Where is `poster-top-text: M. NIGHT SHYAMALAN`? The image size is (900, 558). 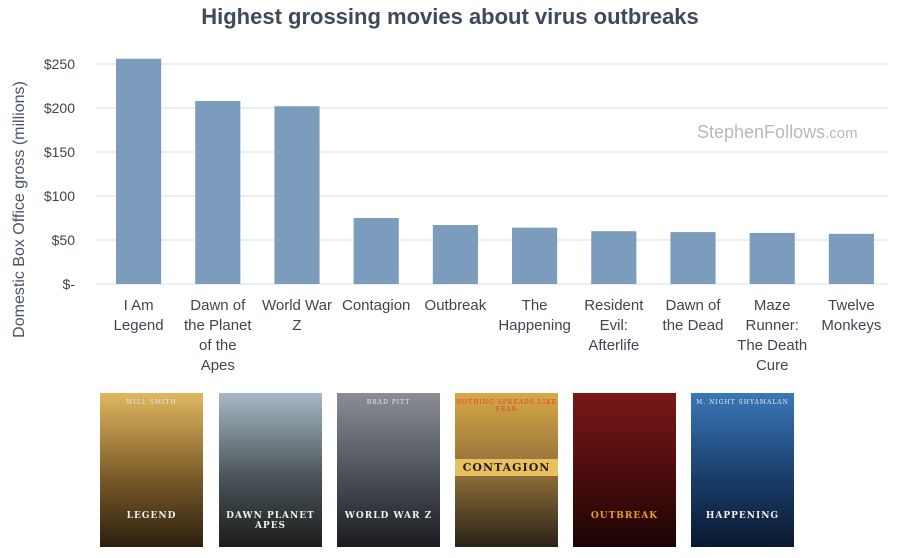
poster-top-text: M. NIGHT SHYAMALAN is located at coordinates (742, 402).